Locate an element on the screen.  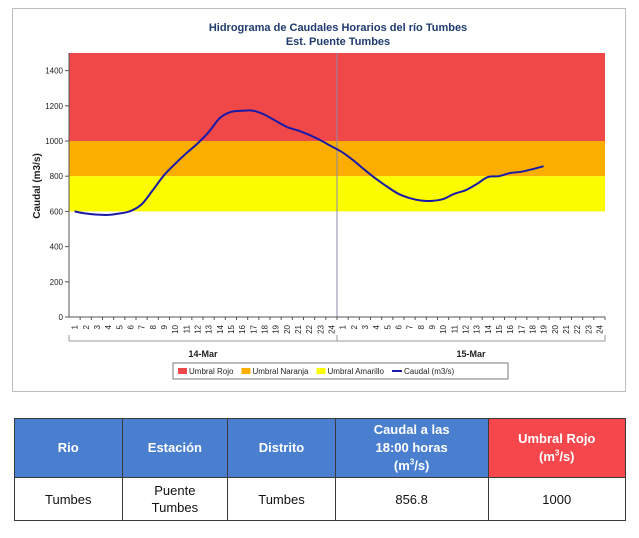
legend-label: Umbral Rojo is located at coordinates (211, 371).